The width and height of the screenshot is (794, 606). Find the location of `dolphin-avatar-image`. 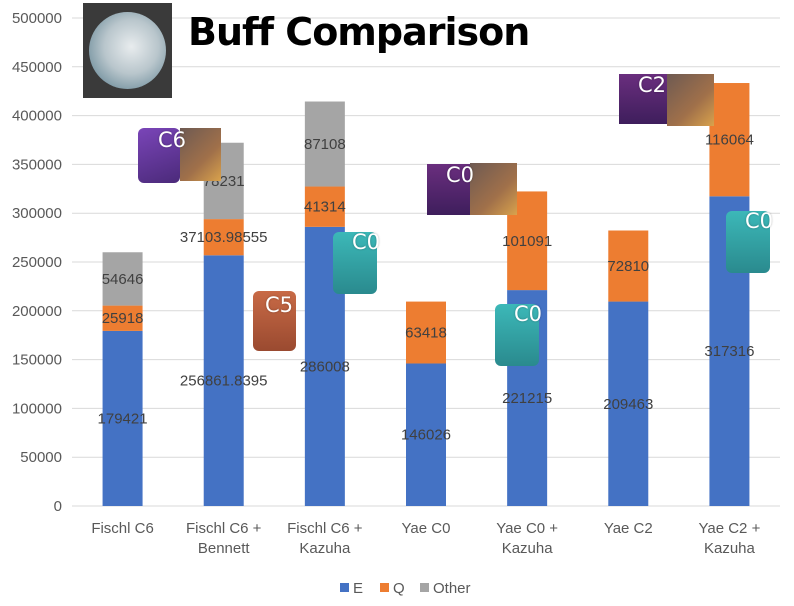

dolphin-avatar-image is located at coordinates (127, 50).